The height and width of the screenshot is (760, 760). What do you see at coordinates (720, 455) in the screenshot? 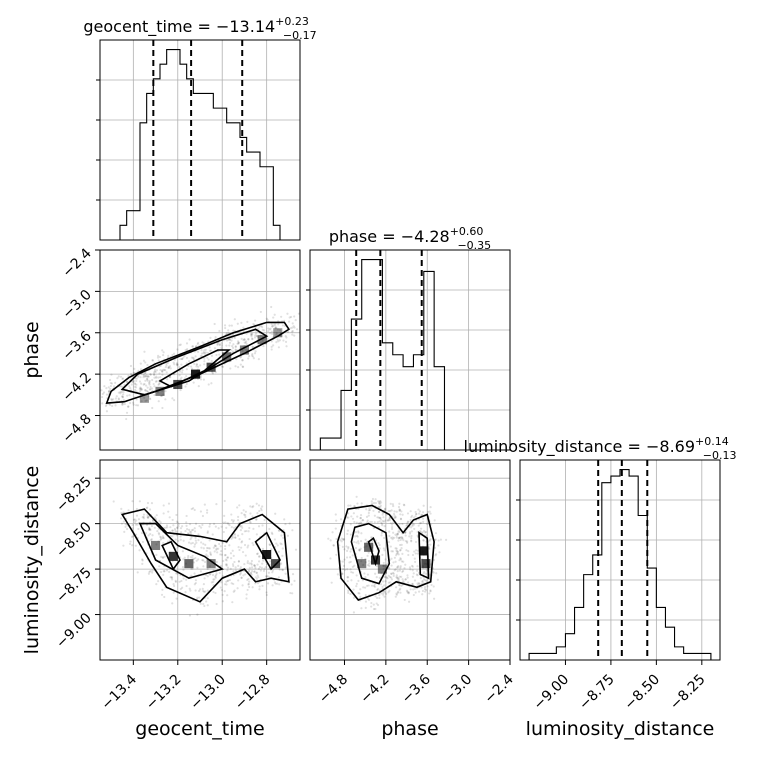
I see `title-lower-error: −0.13` at bounding box center [720, 455].